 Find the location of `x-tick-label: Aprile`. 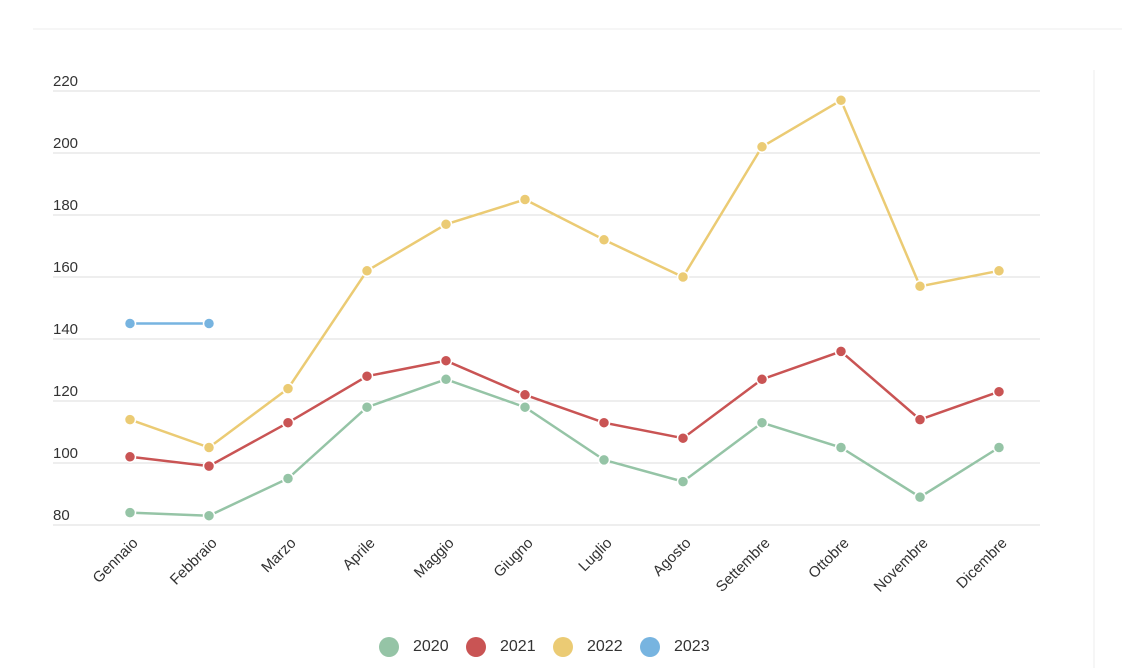

x-tick-label: Aprile is located at coordinates (358, 554).